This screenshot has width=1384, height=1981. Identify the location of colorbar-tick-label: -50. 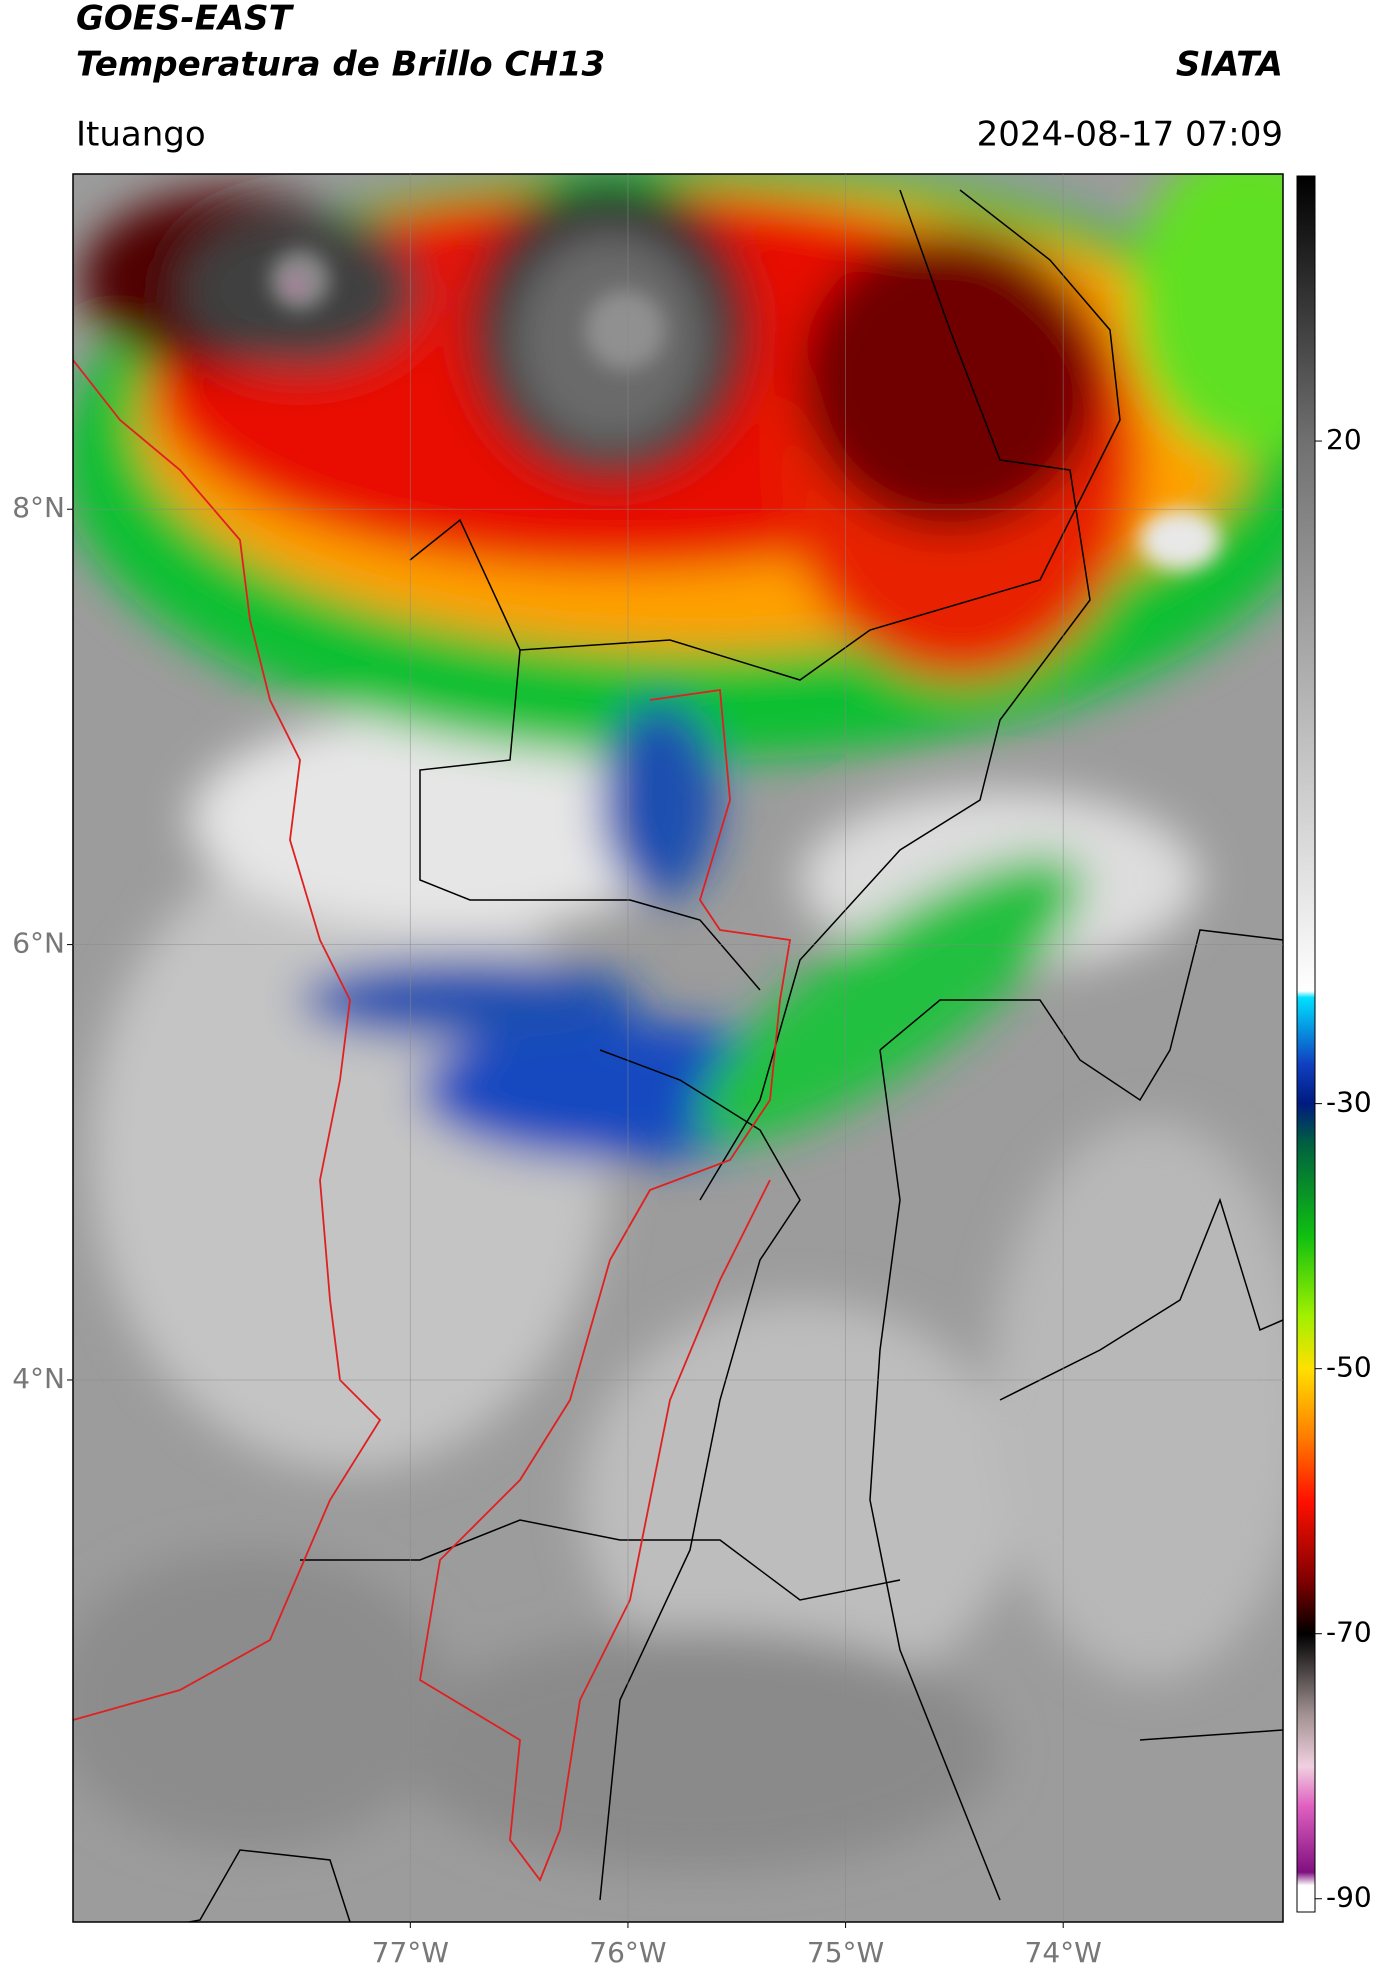
(1349, 1367).